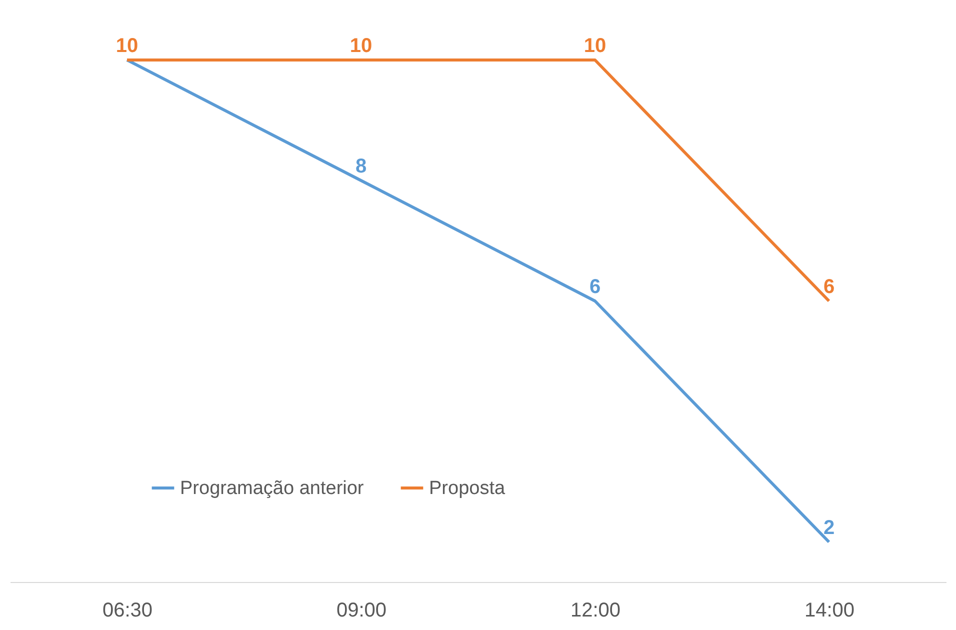 The image size is (956, 630). I want to click on legend-label: Programação anterior, so click(272, 488).